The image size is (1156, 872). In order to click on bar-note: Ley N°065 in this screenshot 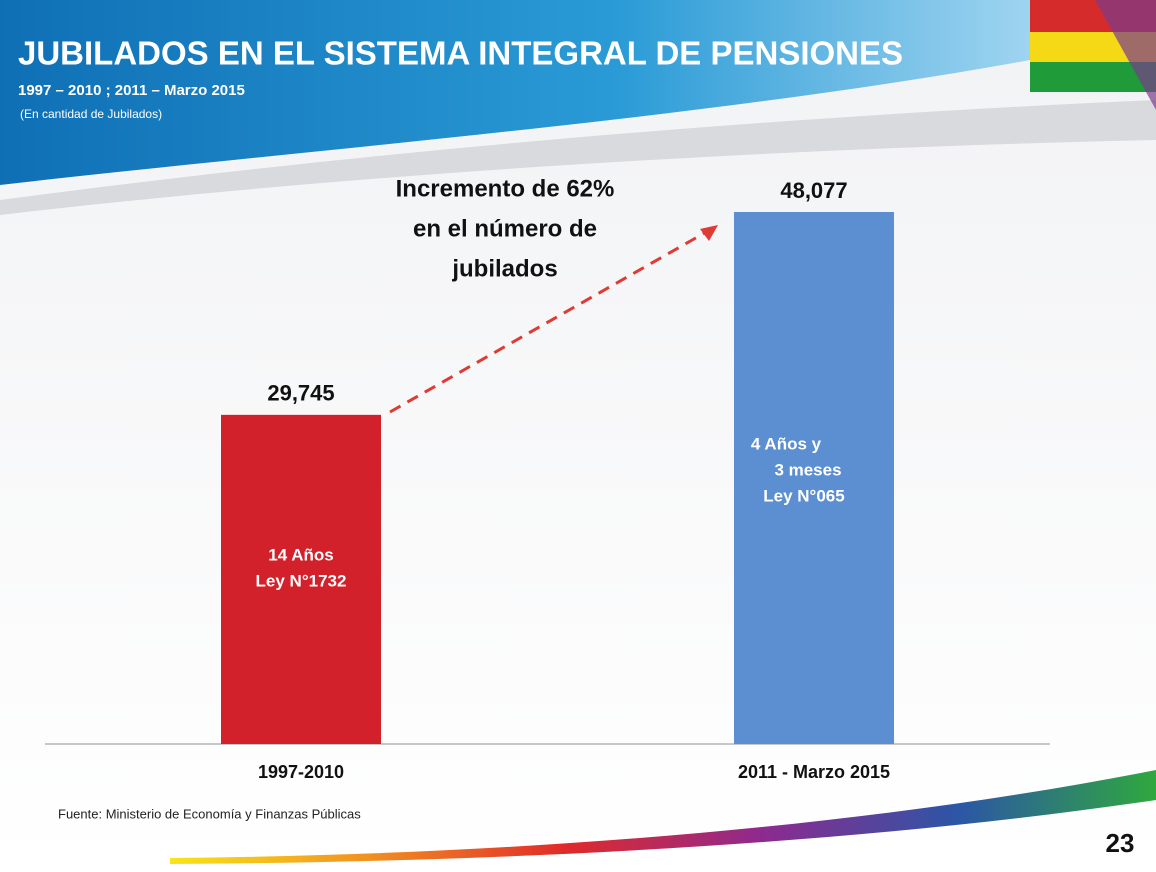, I will do `click(803, 495)`.